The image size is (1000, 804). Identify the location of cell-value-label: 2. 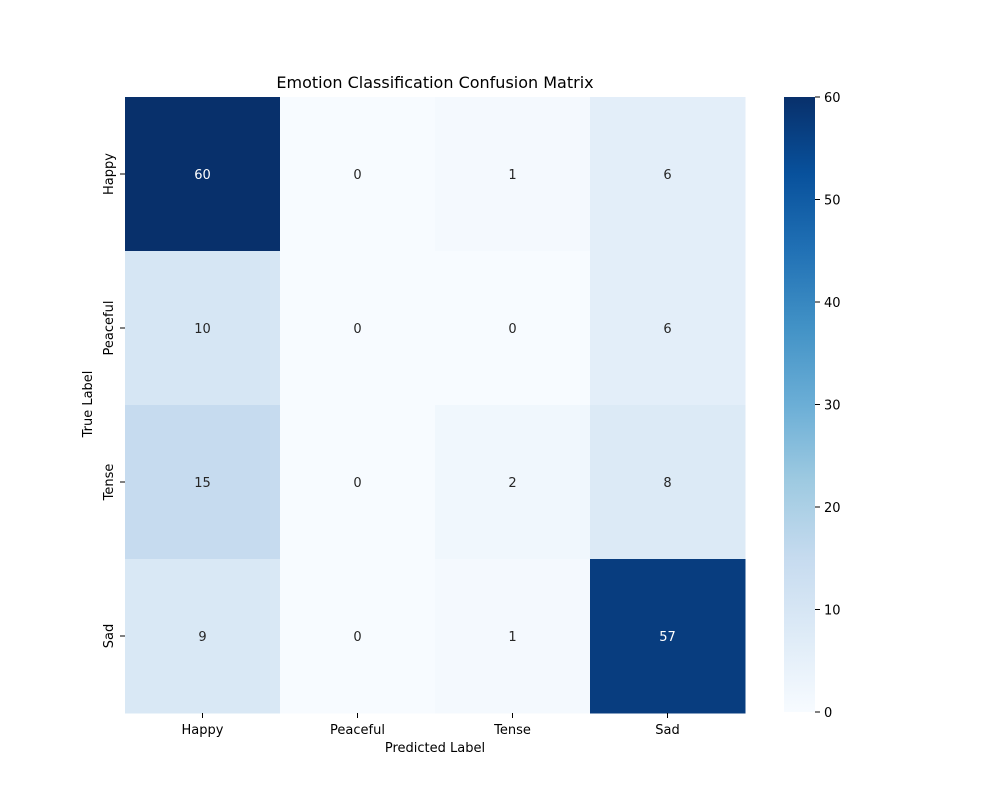
(512, 483).